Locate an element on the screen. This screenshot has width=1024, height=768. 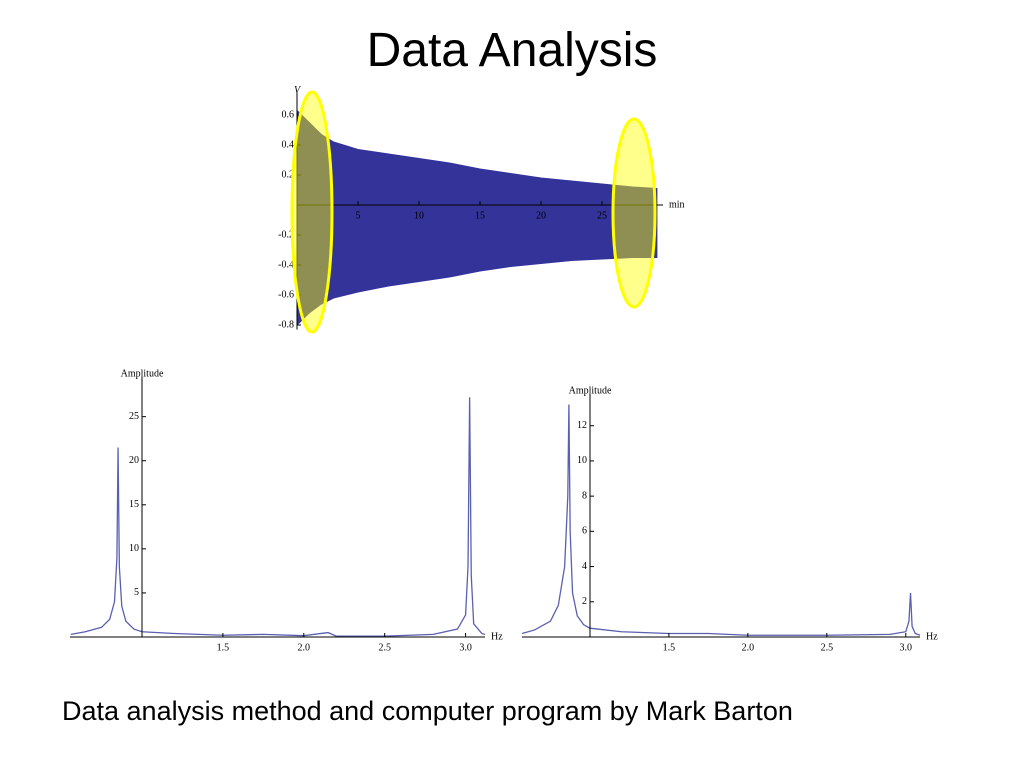
highlight-start is located at coordinates (312, 212).